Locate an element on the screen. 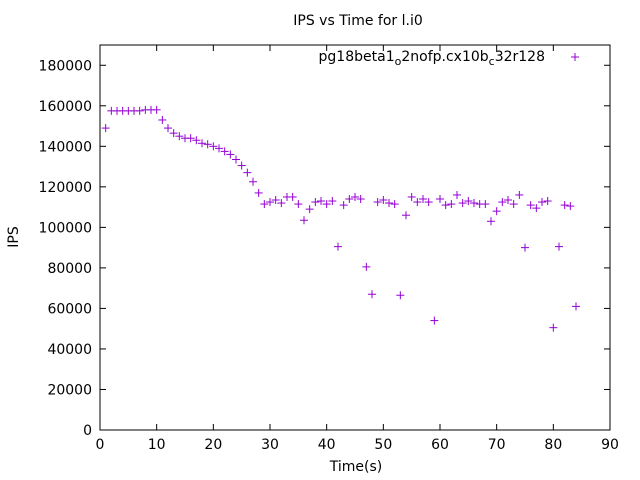  x-tick-label: 10 is located at coordinates (157, 445).